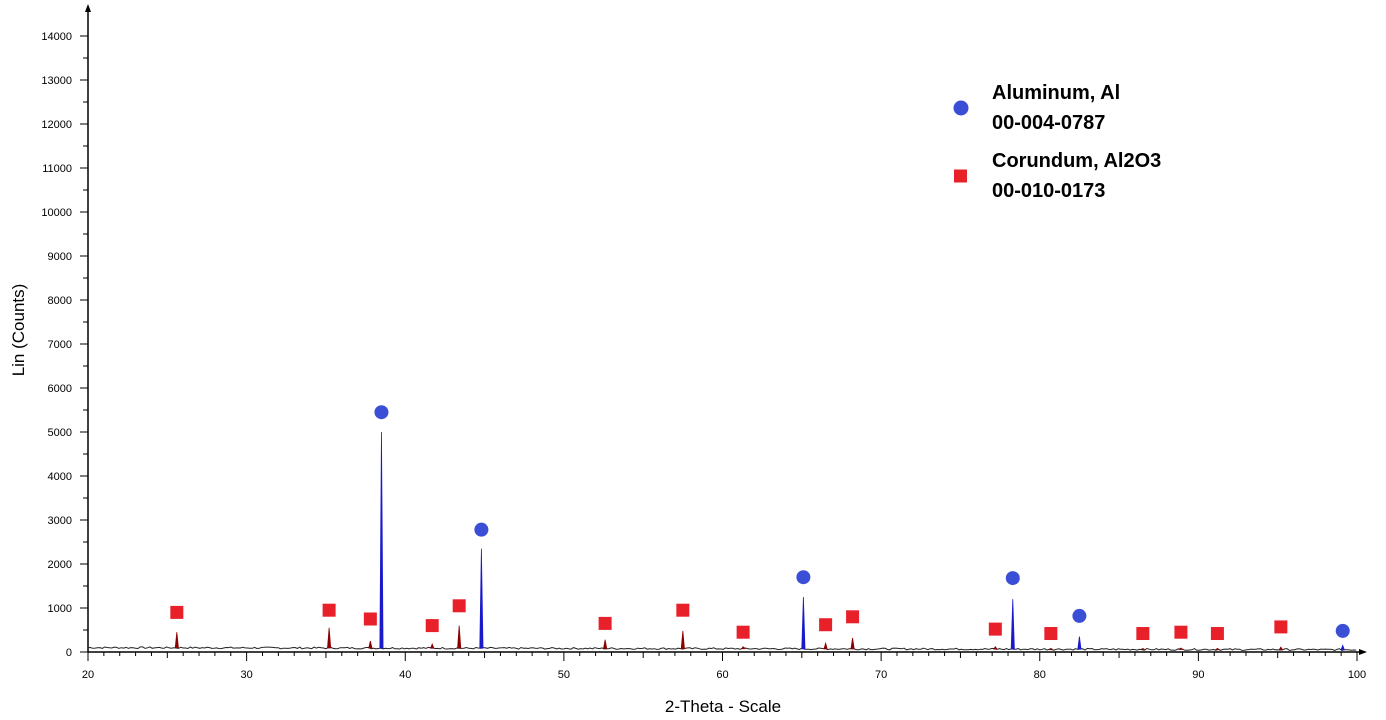 The width and height of the screenshot is (1386, 720). What do you see at coordinates (960, 176) in the screenshot?
I see `legend-square-marker` at bounding box center [960, 176].